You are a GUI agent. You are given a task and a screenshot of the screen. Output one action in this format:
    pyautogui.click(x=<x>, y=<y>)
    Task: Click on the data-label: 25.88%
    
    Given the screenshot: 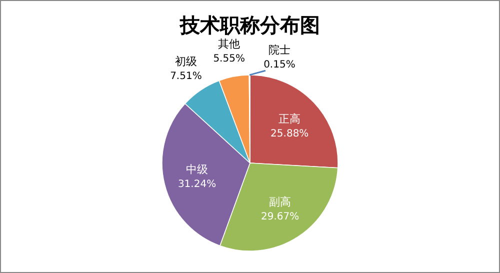 What is the action you would take?
    pyautogui.click(x=289, y=134)
    